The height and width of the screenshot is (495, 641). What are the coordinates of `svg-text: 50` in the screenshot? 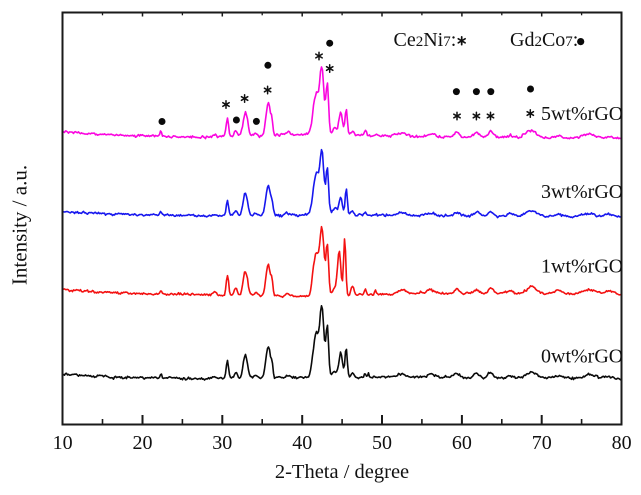 It's located at (382, 443).